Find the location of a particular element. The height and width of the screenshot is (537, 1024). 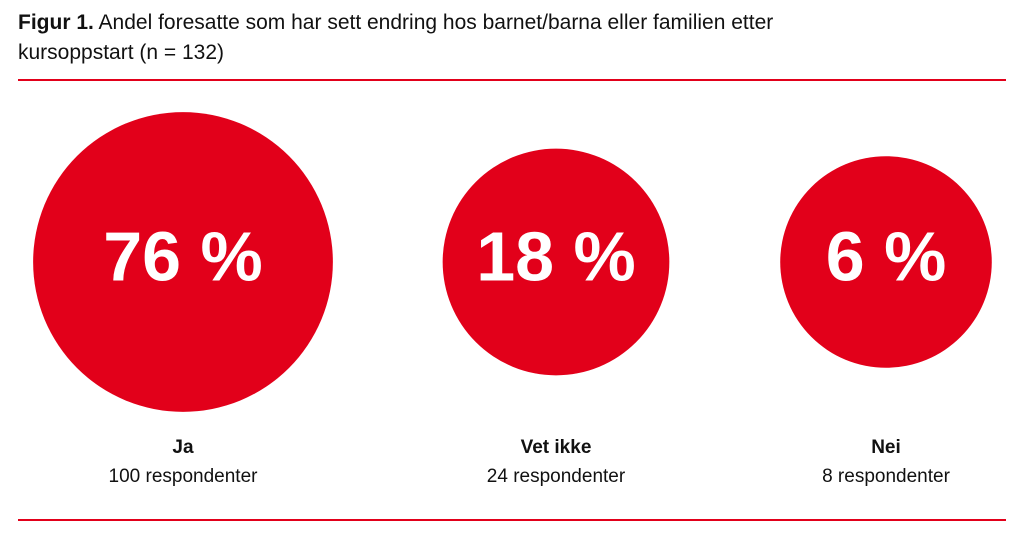

respondents-label: 100 respondenter is located at coordinates (184, 476).